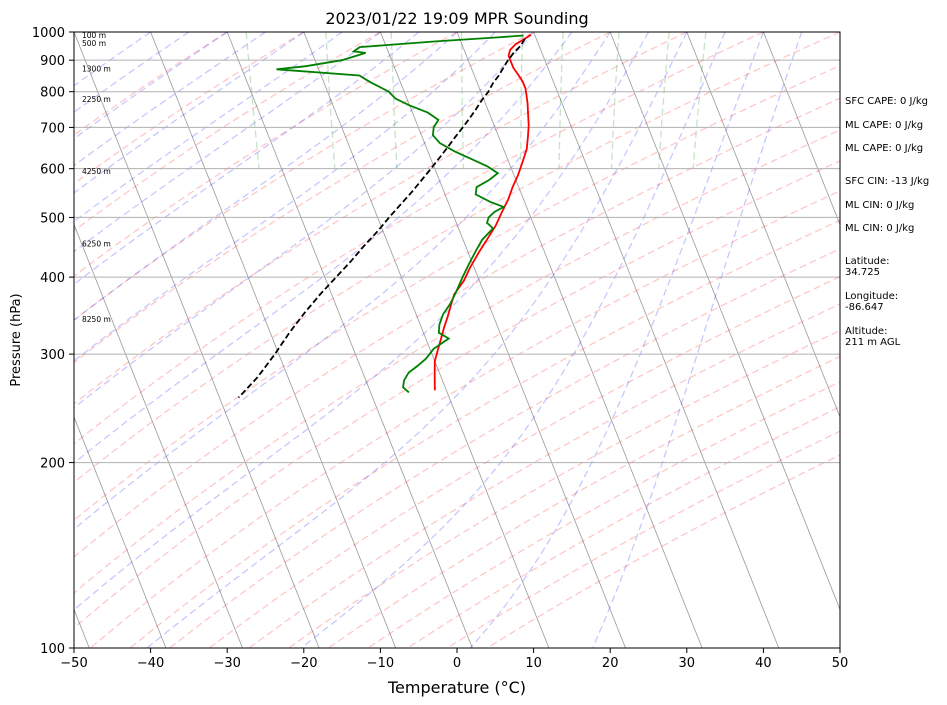  What do you see at coordinates (52, 93) in the screenshot?
I see `y-tick-label: 800` at bounding box center [52, 93].